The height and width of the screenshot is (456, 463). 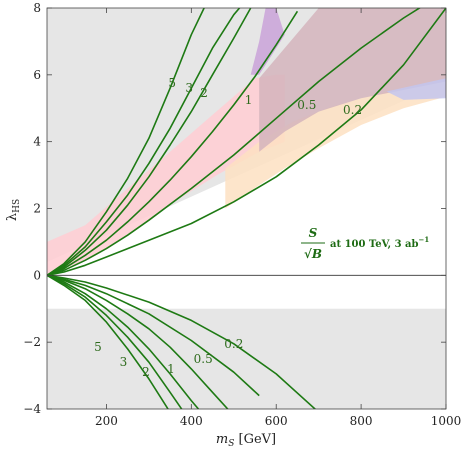 What do you see at coordinates (246, 440) in the screenshot?
I see `x-axis-label: mS [GeV]` at bounding box center [246, 440].